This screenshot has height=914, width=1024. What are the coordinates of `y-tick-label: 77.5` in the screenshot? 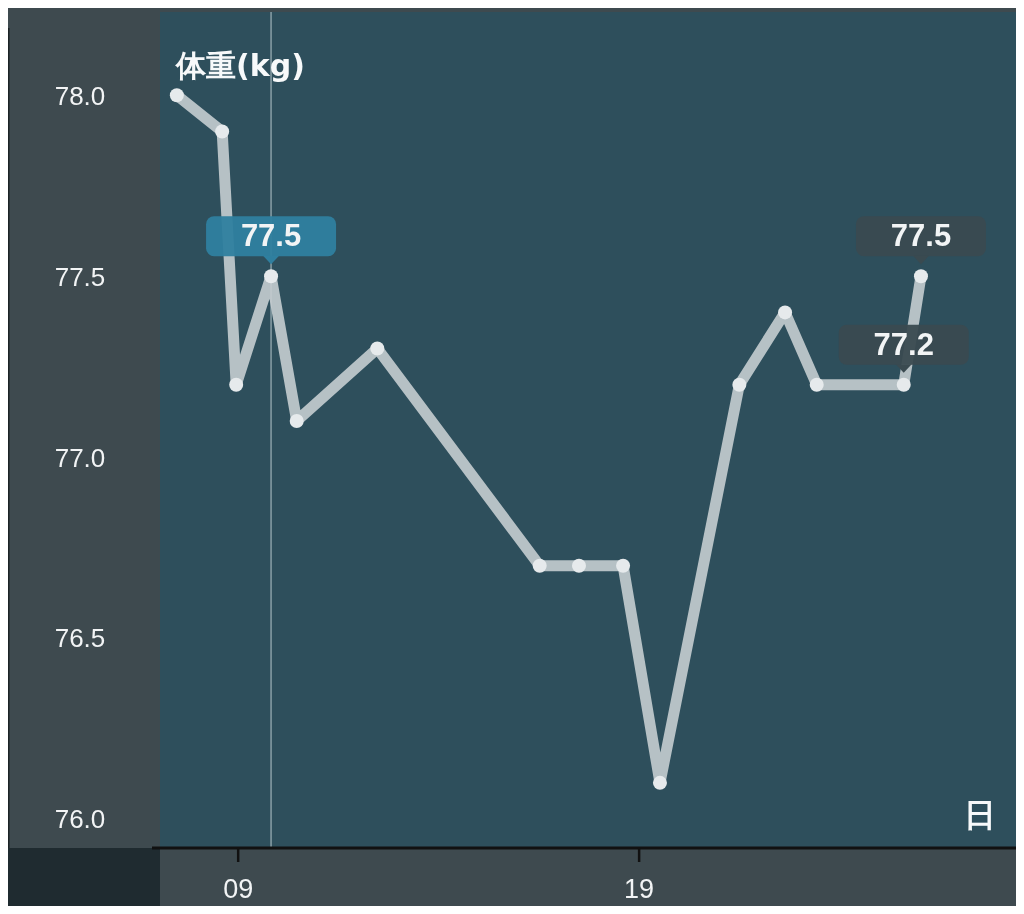 It's located at (80, 276).